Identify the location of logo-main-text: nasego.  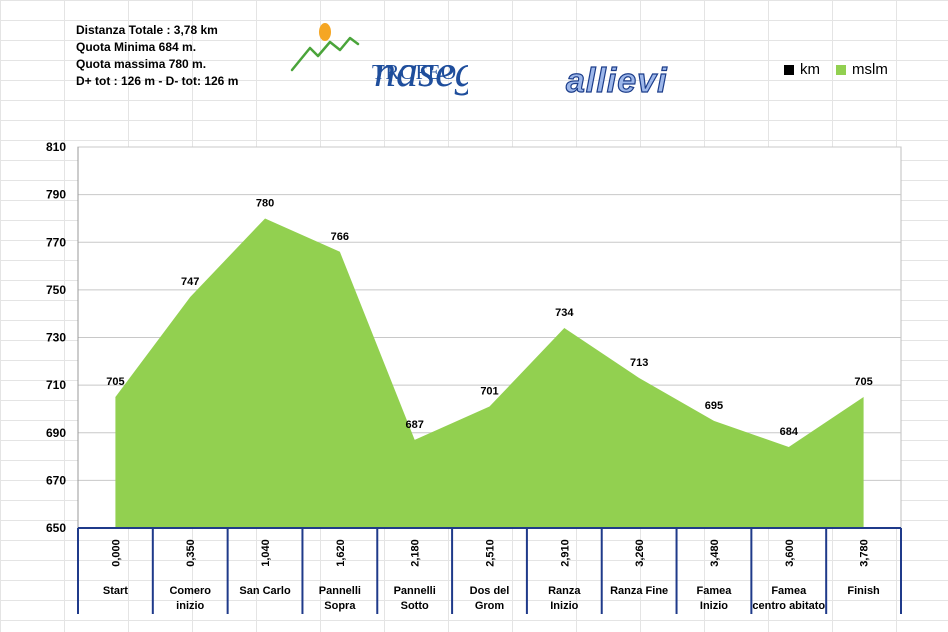
(421, 71).